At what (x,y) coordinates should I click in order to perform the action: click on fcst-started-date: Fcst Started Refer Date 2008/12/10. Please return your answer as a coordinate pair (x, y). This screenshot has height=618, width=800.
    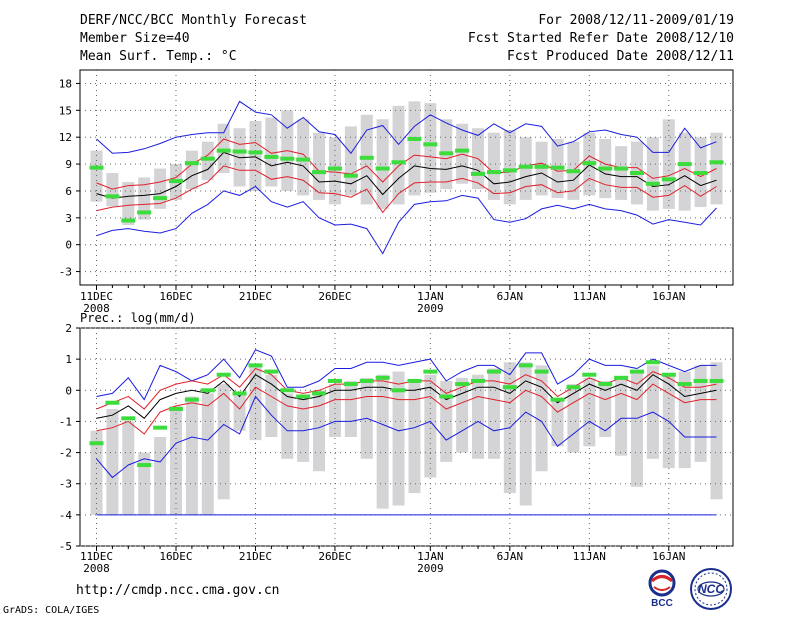
    Looking at the image, I should click on (600, 38).